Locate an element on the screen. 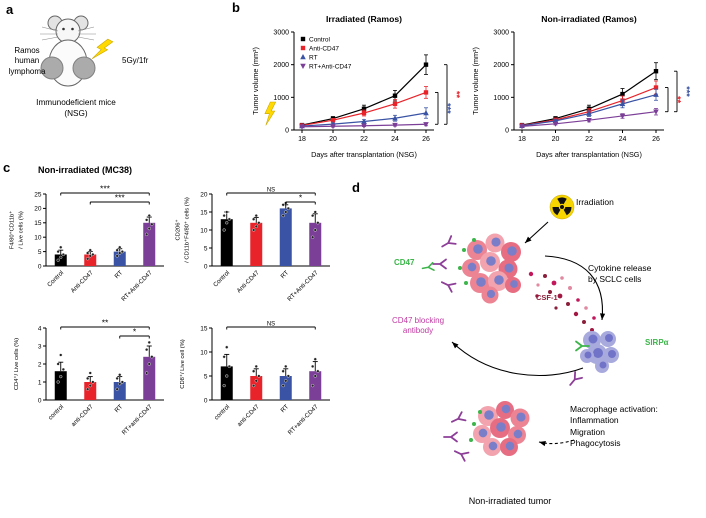 Image resolution: width=706 pixels, height=518 pixels. macrophage-nucleus is located at coordinates (609, 338).